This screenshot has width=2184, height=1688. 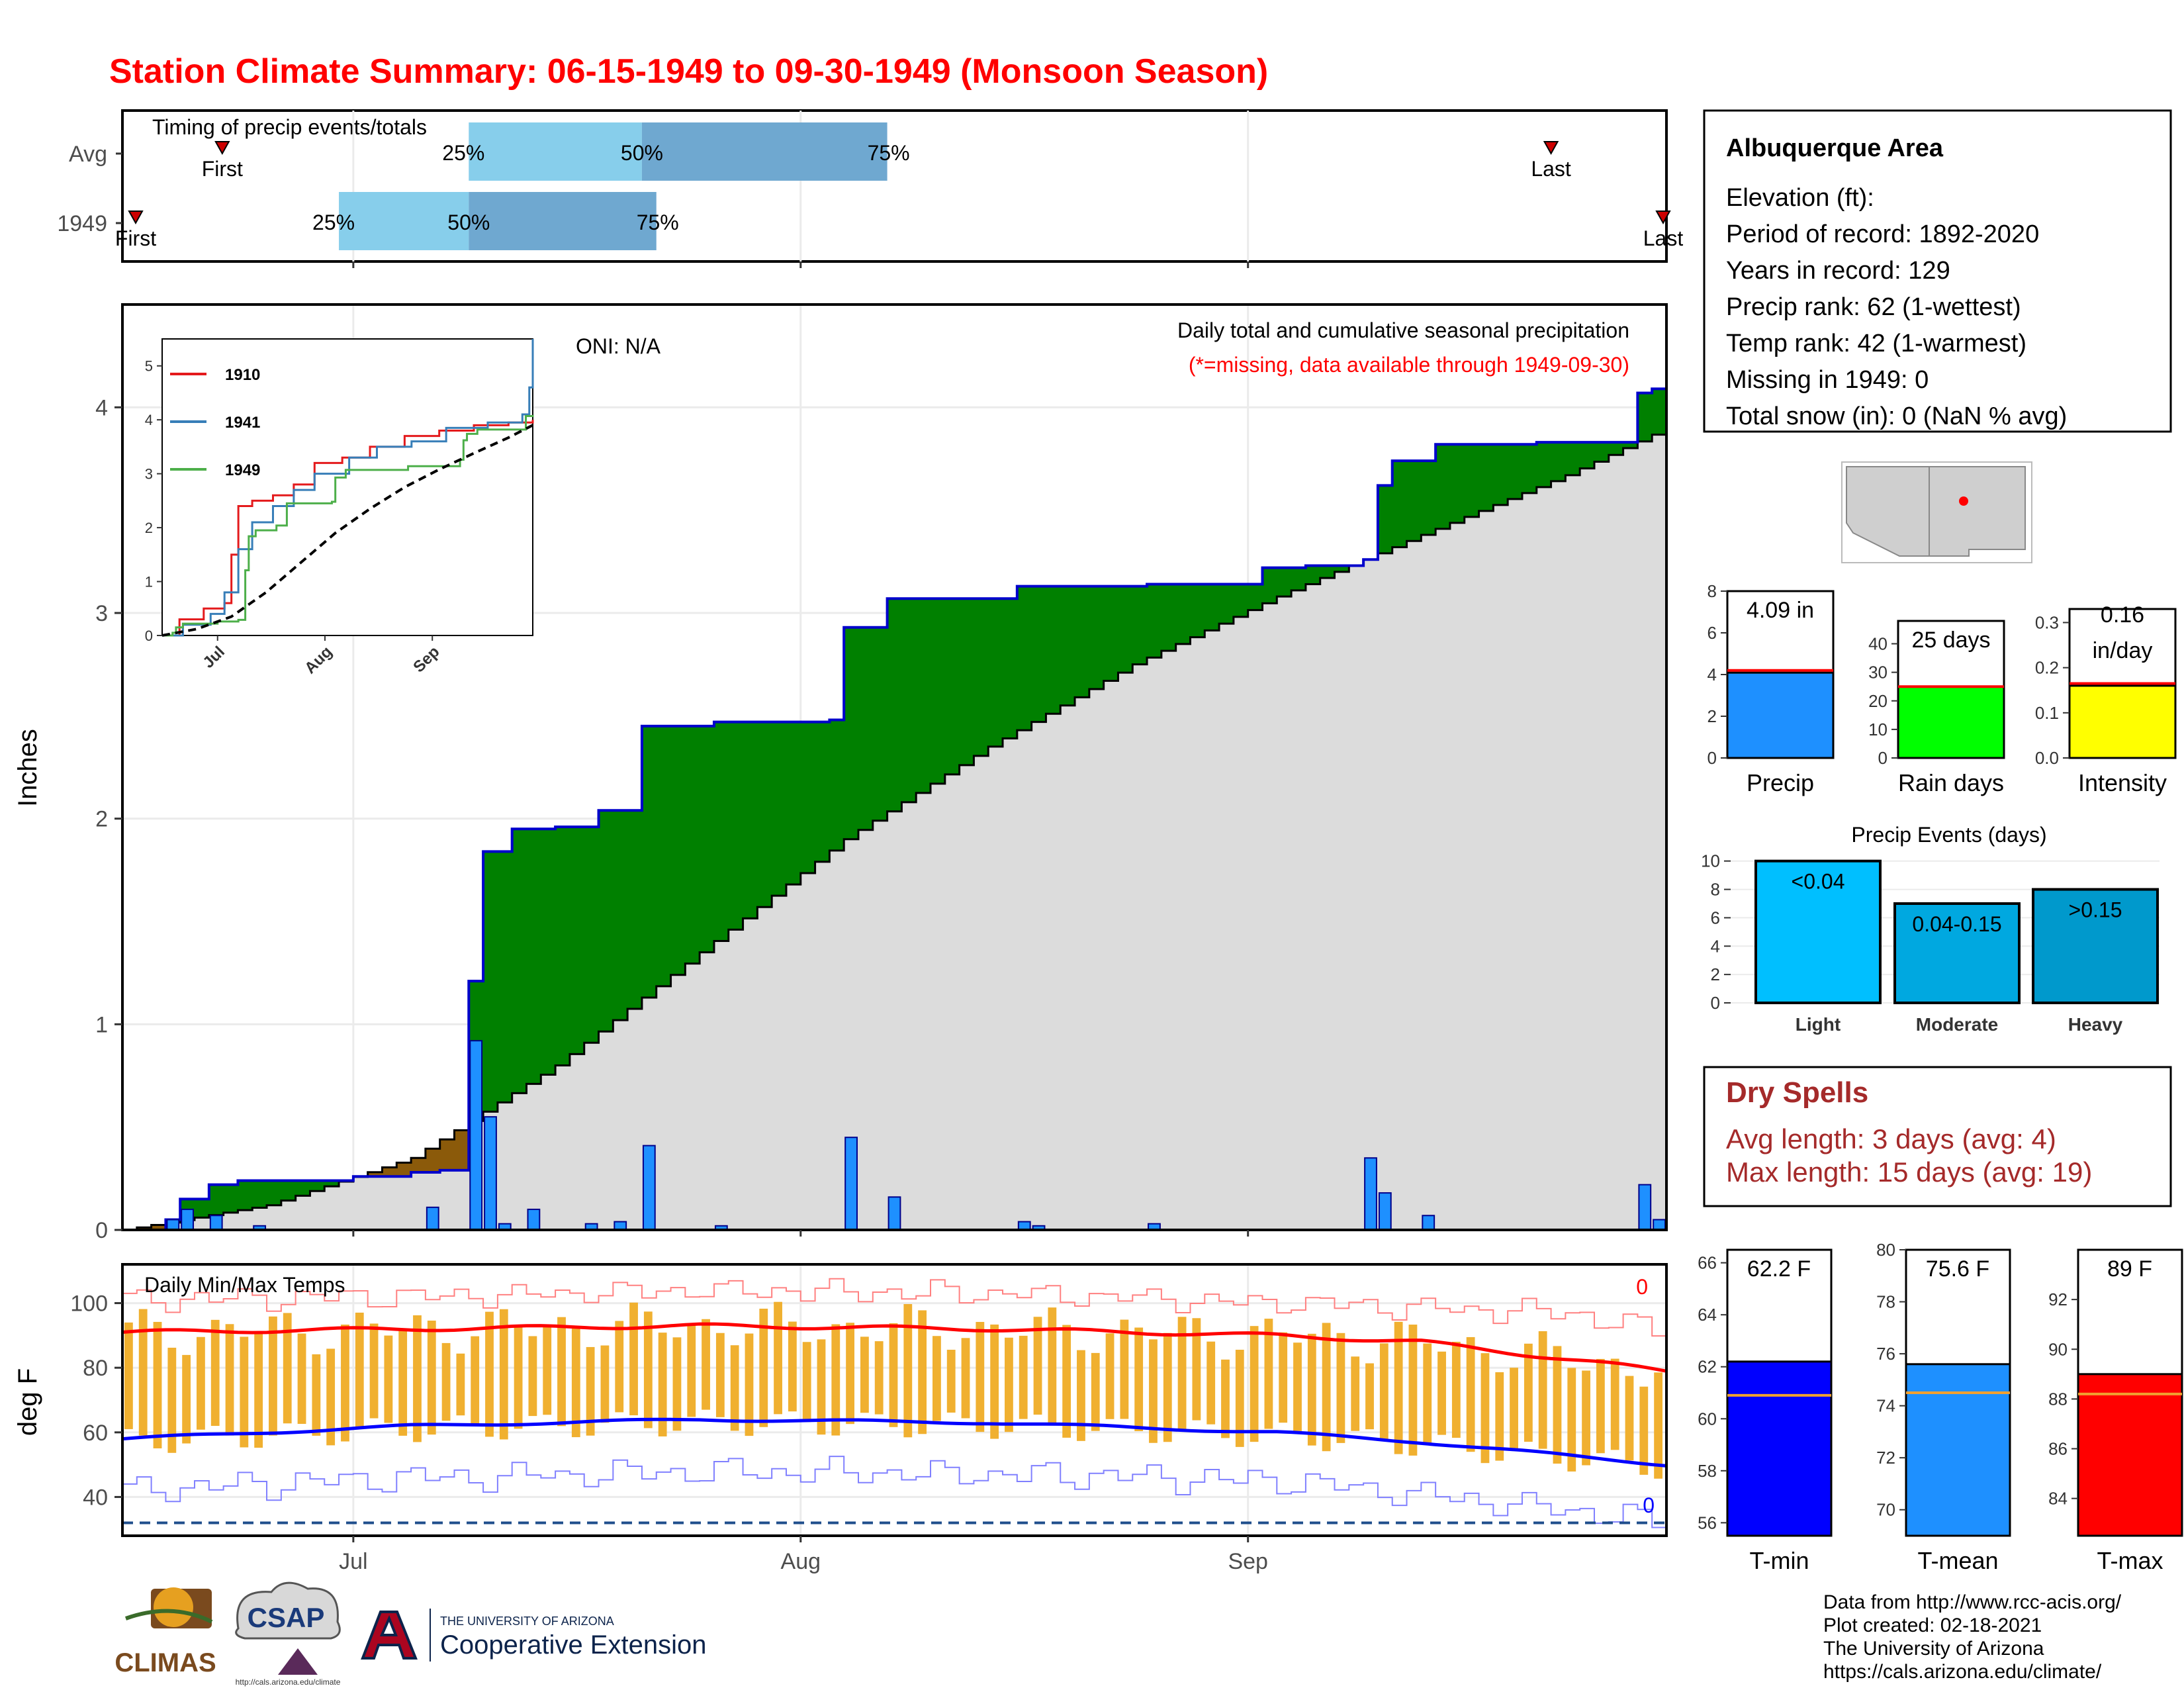 What do you see at coordinates (1780, 1560) in the screenshot?
I see `mini-panel-name: T-min` at bounding box center [1780, 1560].